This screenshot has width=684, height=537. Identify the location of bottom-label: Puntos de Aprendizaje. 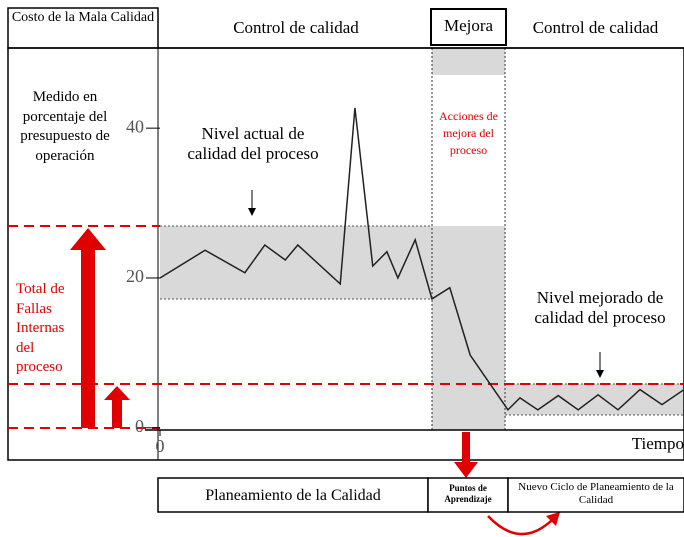
(468, 493).